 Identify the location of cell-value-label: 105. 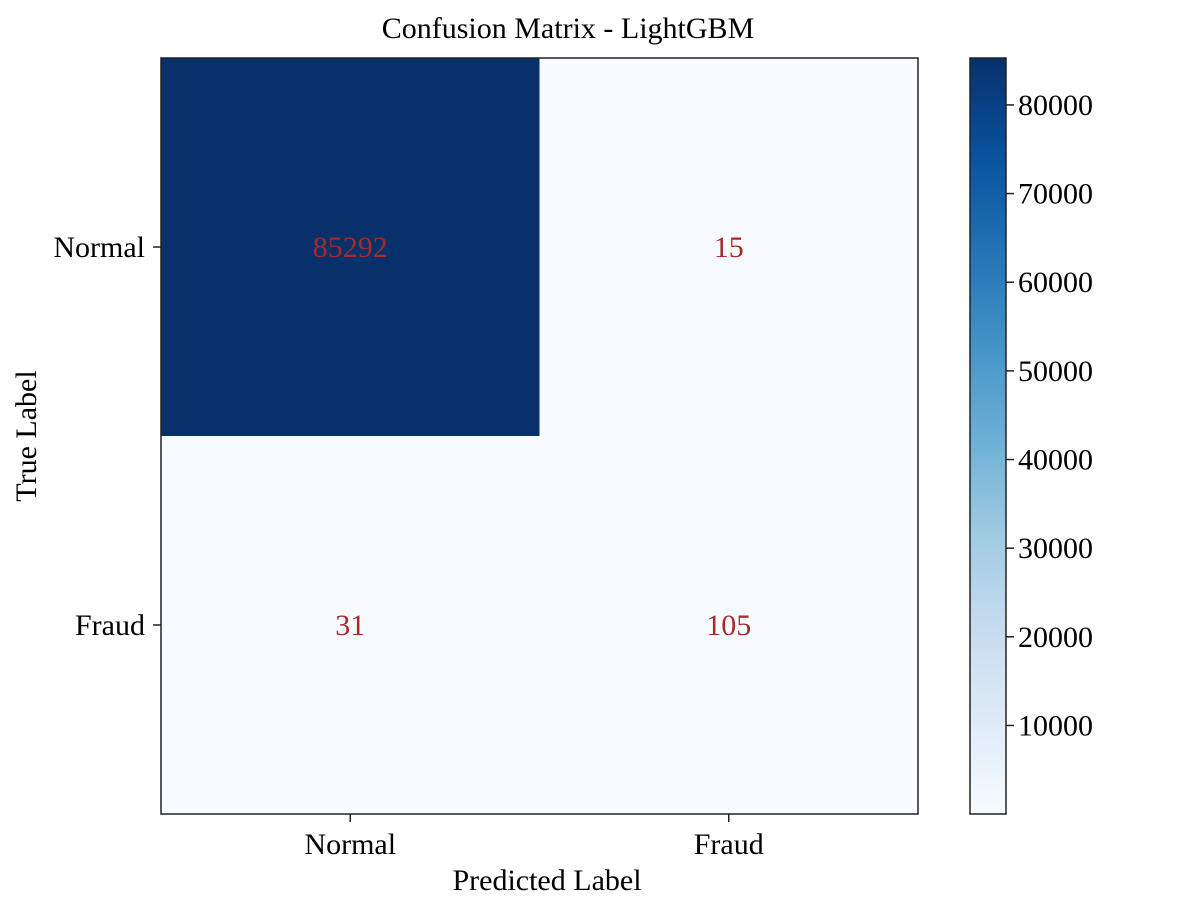
(728, 625).